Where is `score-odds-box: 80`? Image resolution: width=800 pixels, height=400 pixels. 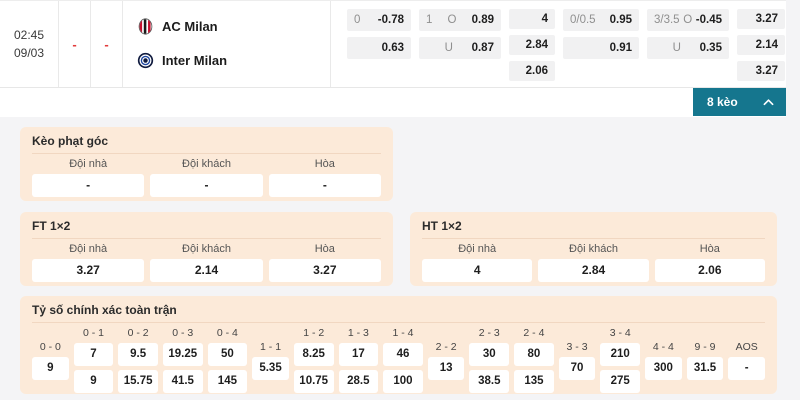
score-odds-box: 80 is located at coordinates (534, 354).